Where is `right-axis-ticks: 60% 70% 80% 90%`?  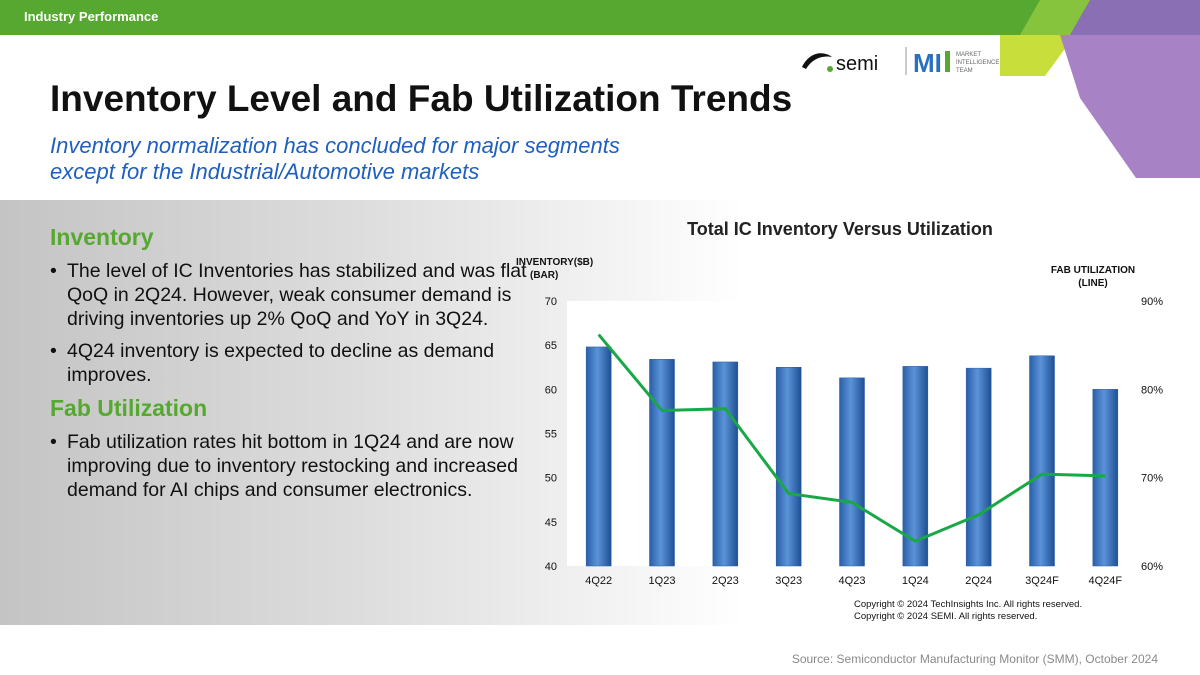 right-axis-ticks: 60% 70% 80% 90% is located at coordinates (1152, 434).